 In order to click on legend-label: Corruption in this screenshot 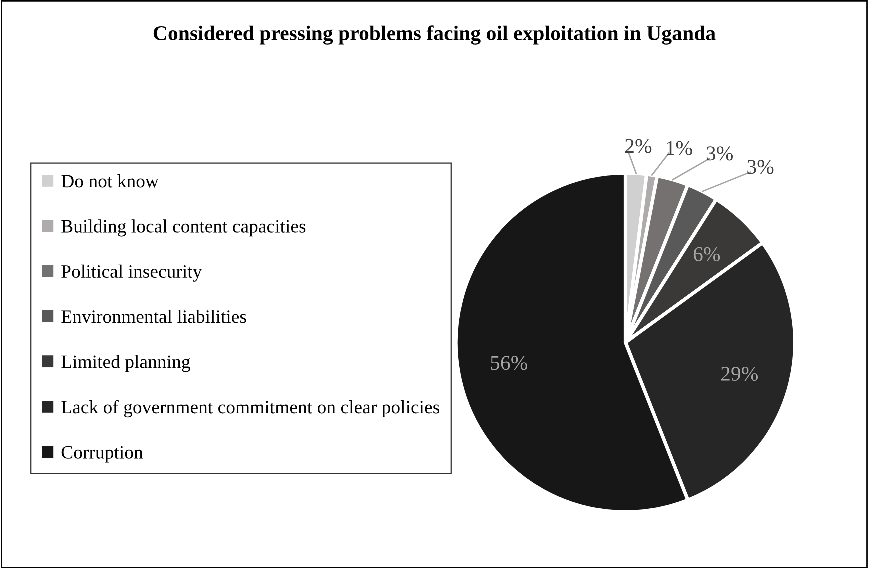, I will do `click(103, 454)`.